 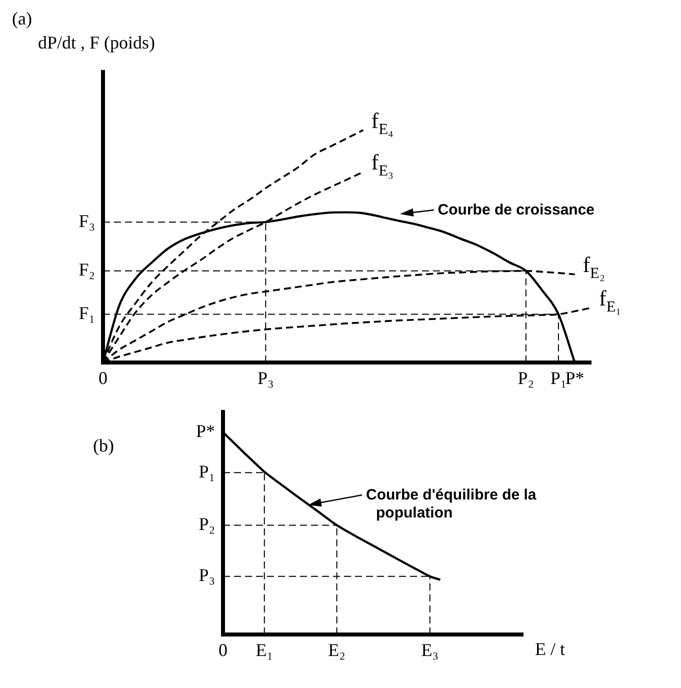 What do you see at coordinates (87, 220) in the screenshot?
I see `ref-line-label: F₃` at bounding box center [87, 220].